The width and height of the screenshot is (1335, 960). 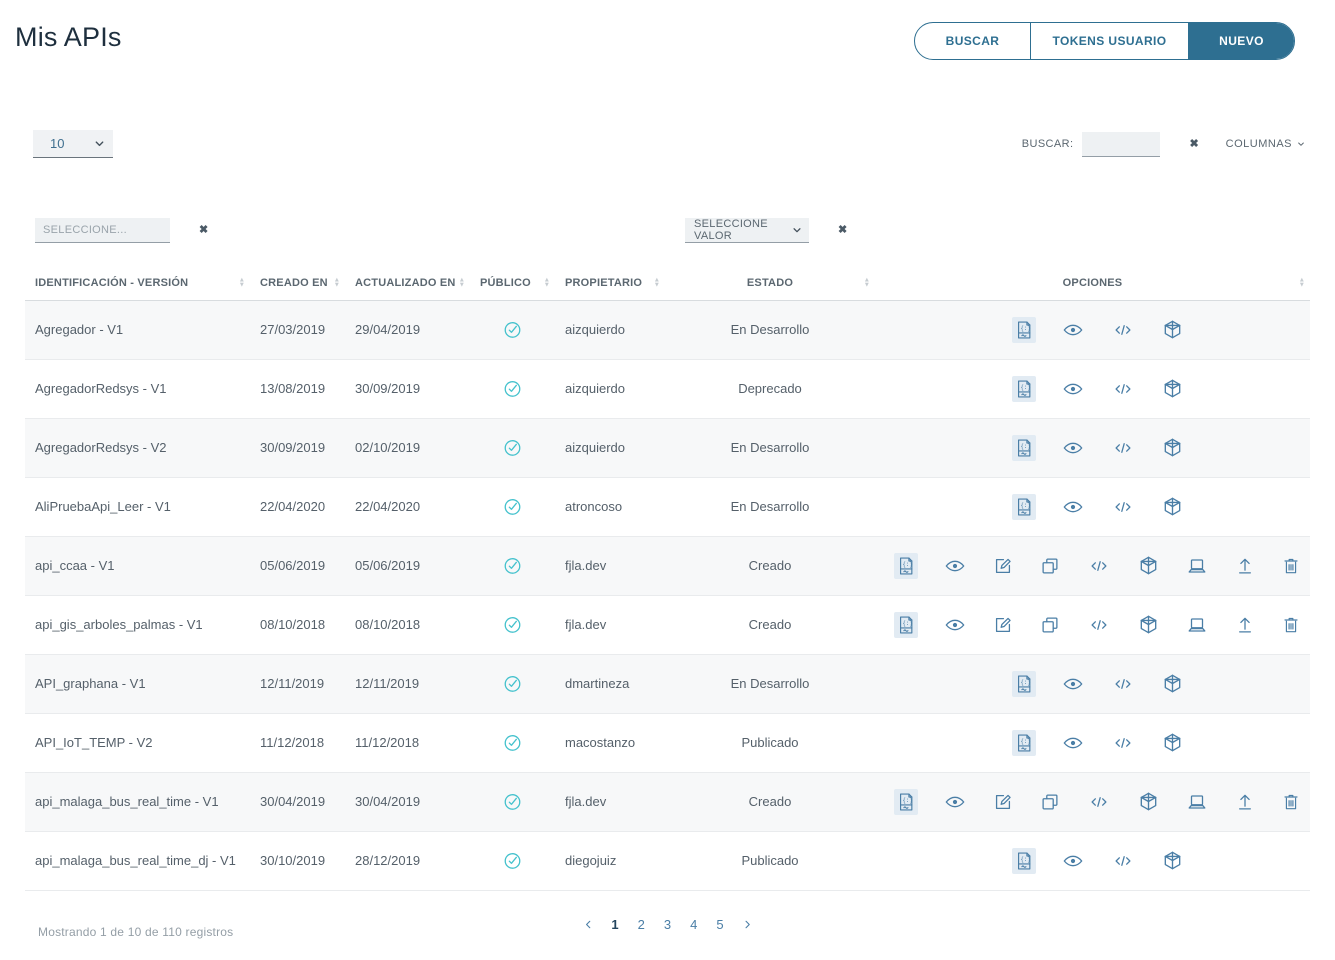 I want to click on nuevo-button: NUEVO, so click(x=1241, y=41).